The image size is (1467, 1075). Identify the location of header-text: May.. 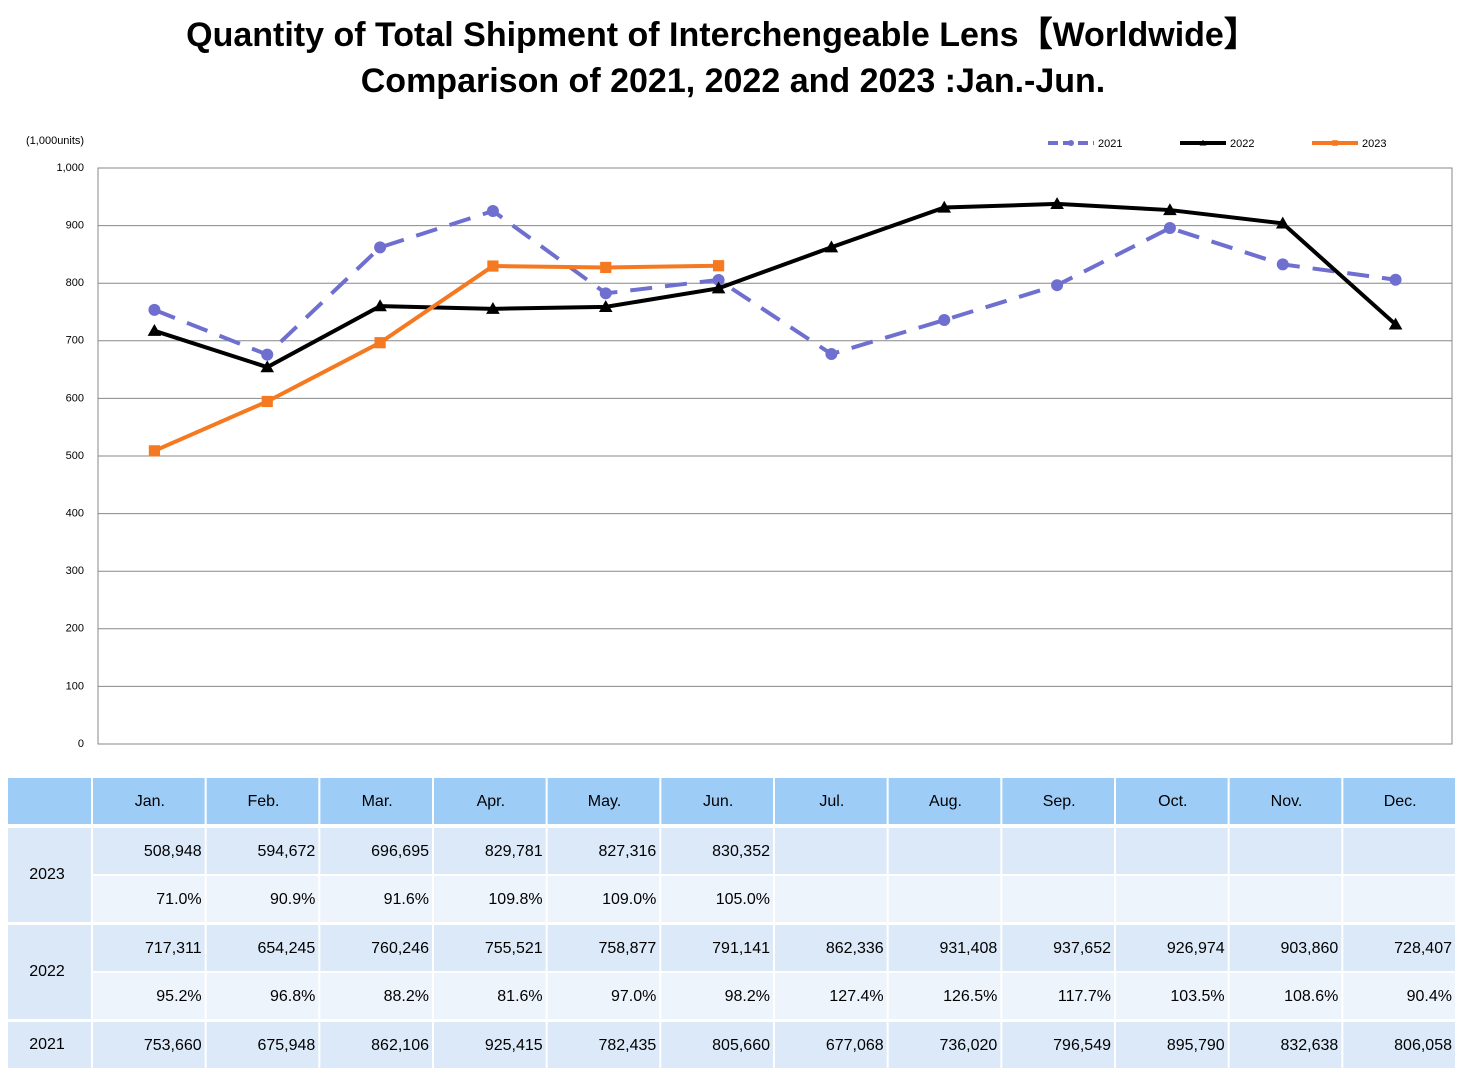
(604, 801).